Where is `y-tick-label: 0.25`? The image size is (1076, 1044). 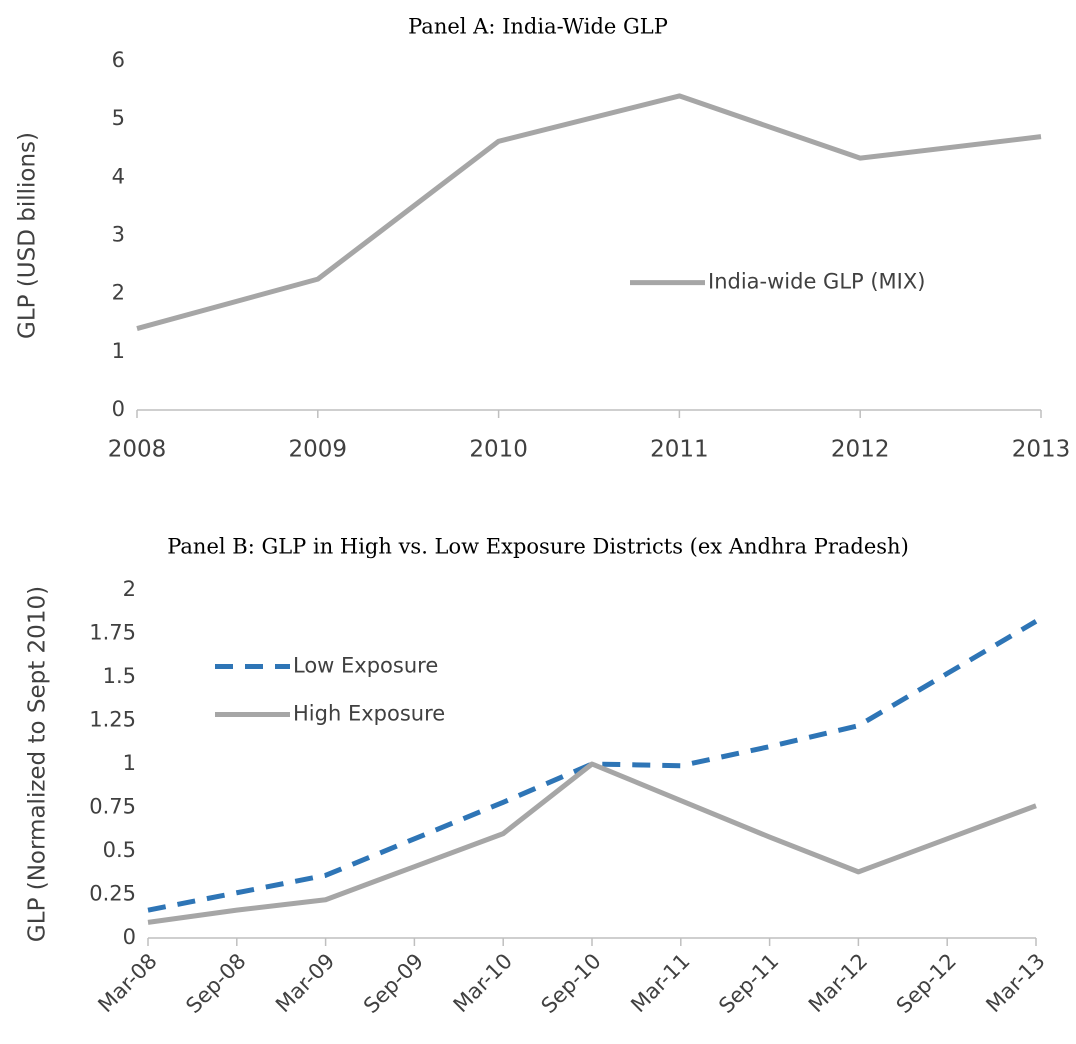 y-tick-label: 0.25 is located at coordinates (112, 894).